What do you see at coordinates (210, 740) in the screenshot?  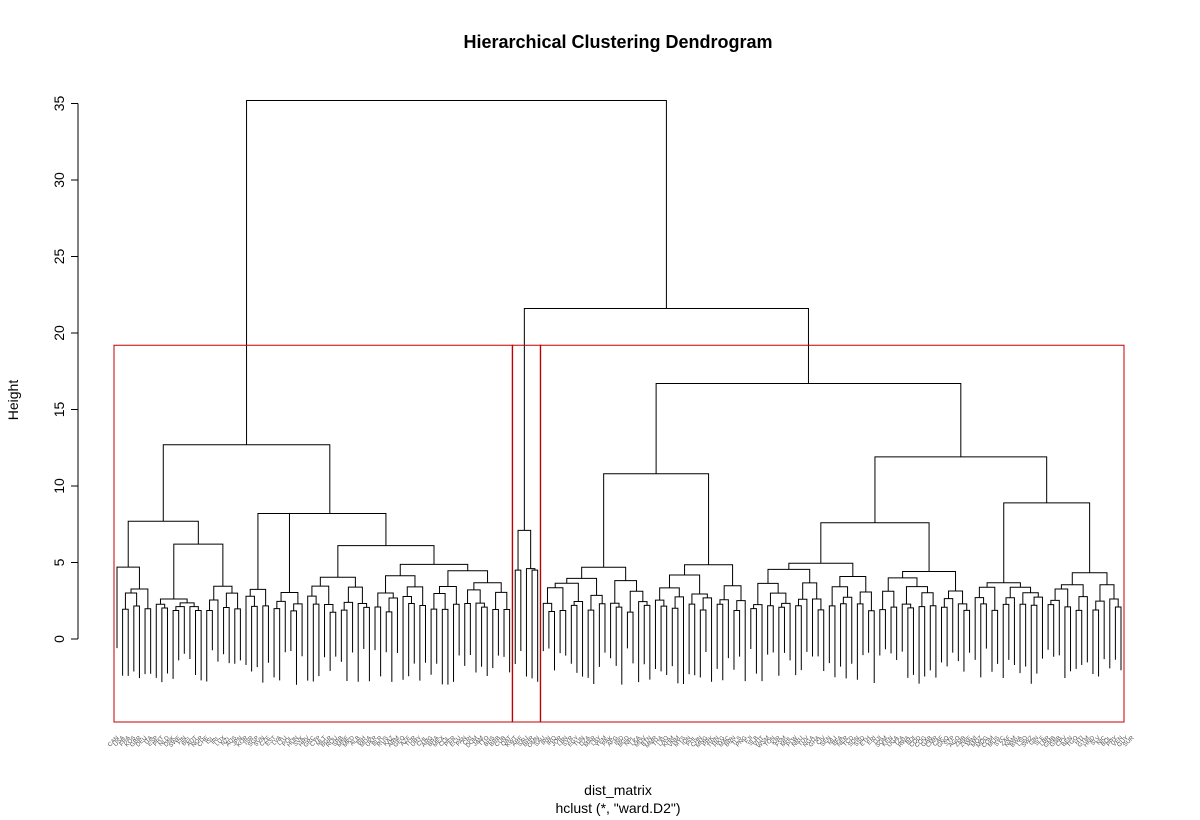 I see `leaf-label: ISL` at bounding box center [210, 740].